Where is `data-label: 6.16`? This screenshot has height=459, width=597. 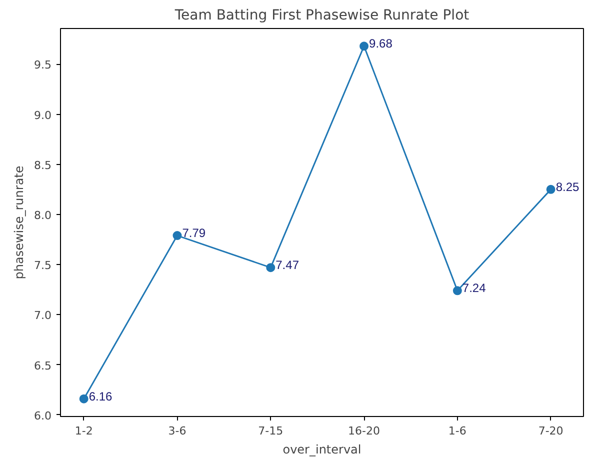 data-label: 6.16 is located at coordinates (100, 396).